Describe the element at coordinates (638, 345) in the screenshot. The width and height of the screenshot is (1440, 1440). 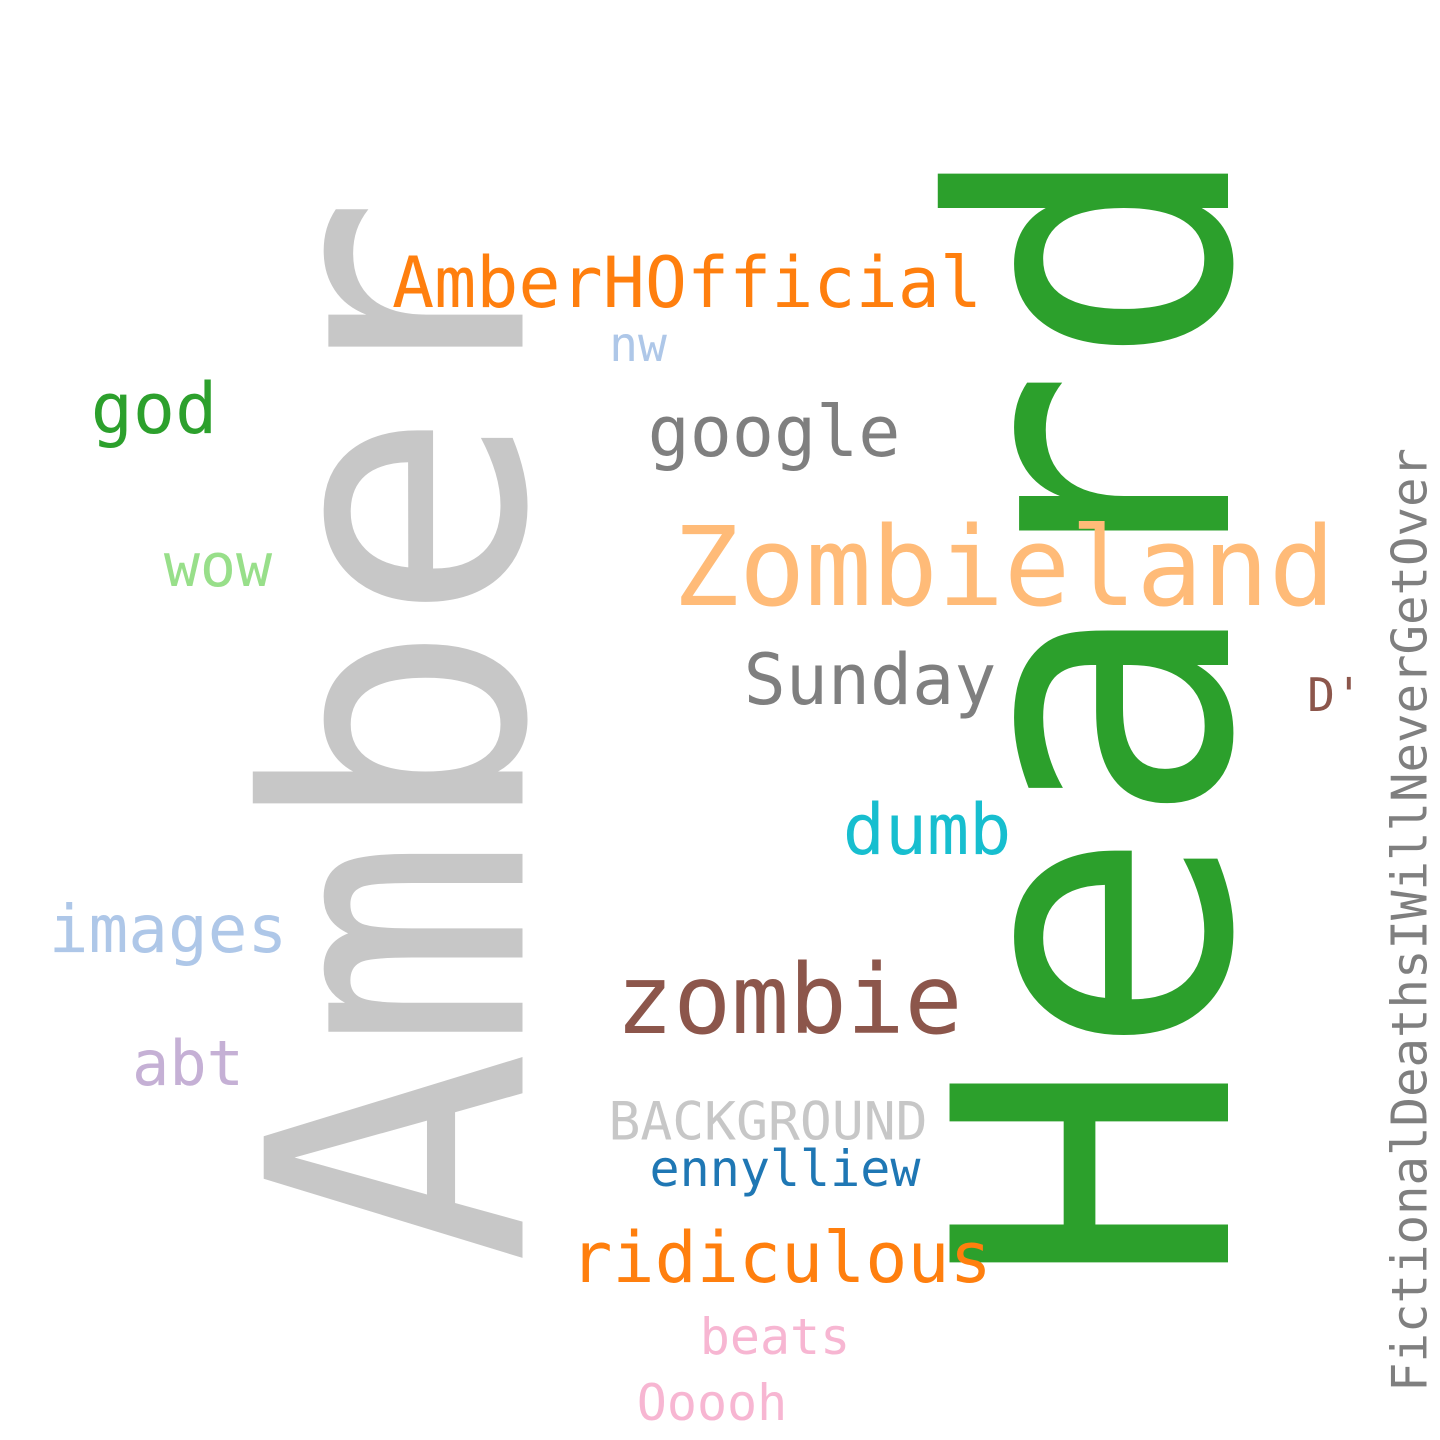
I see `word-nw: nw` at that location.